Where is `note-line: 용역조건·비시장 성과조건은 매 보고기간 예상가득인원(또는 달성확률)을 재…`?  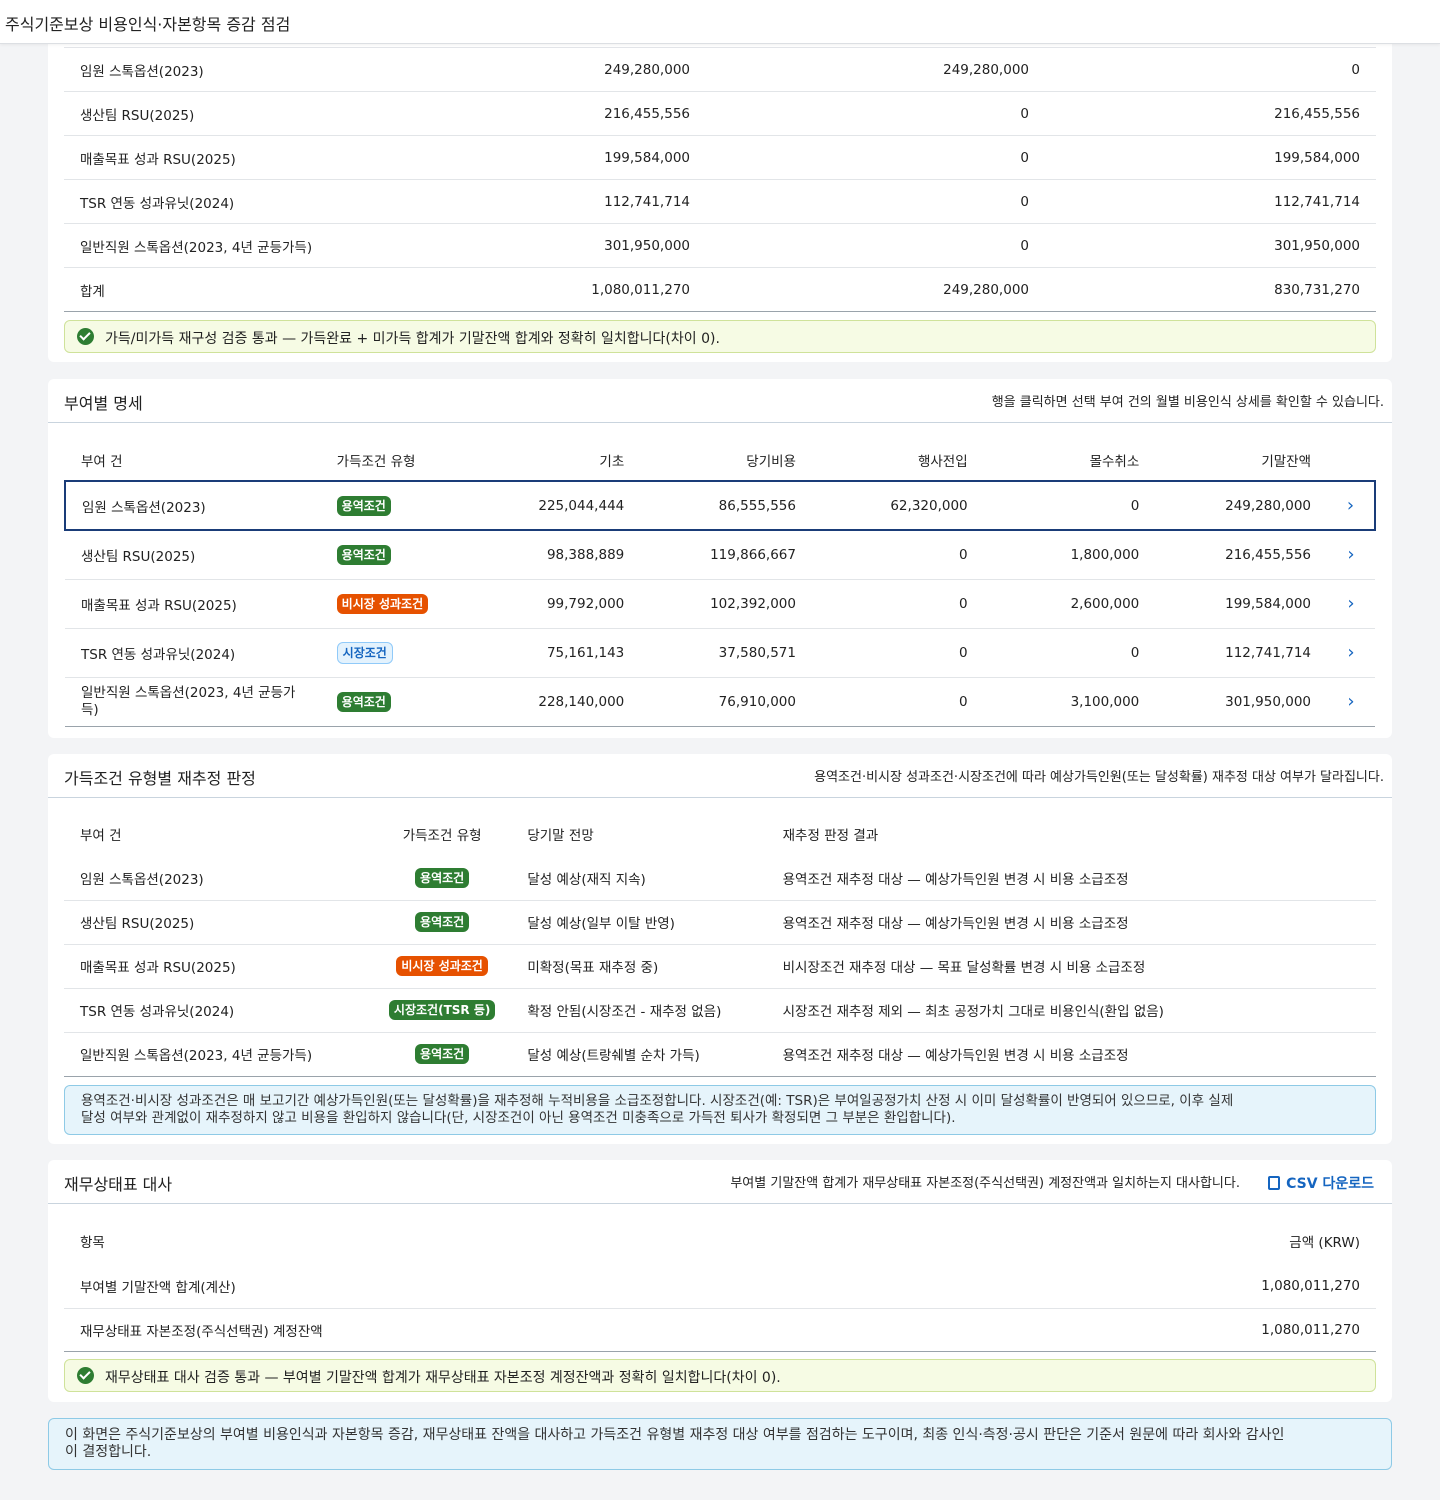
note-line: 용역조건·비시장 성과조건은 매 보고기간 예상가득인원(또는 달성확률)을 재… is located at coordinates (657, 1101).